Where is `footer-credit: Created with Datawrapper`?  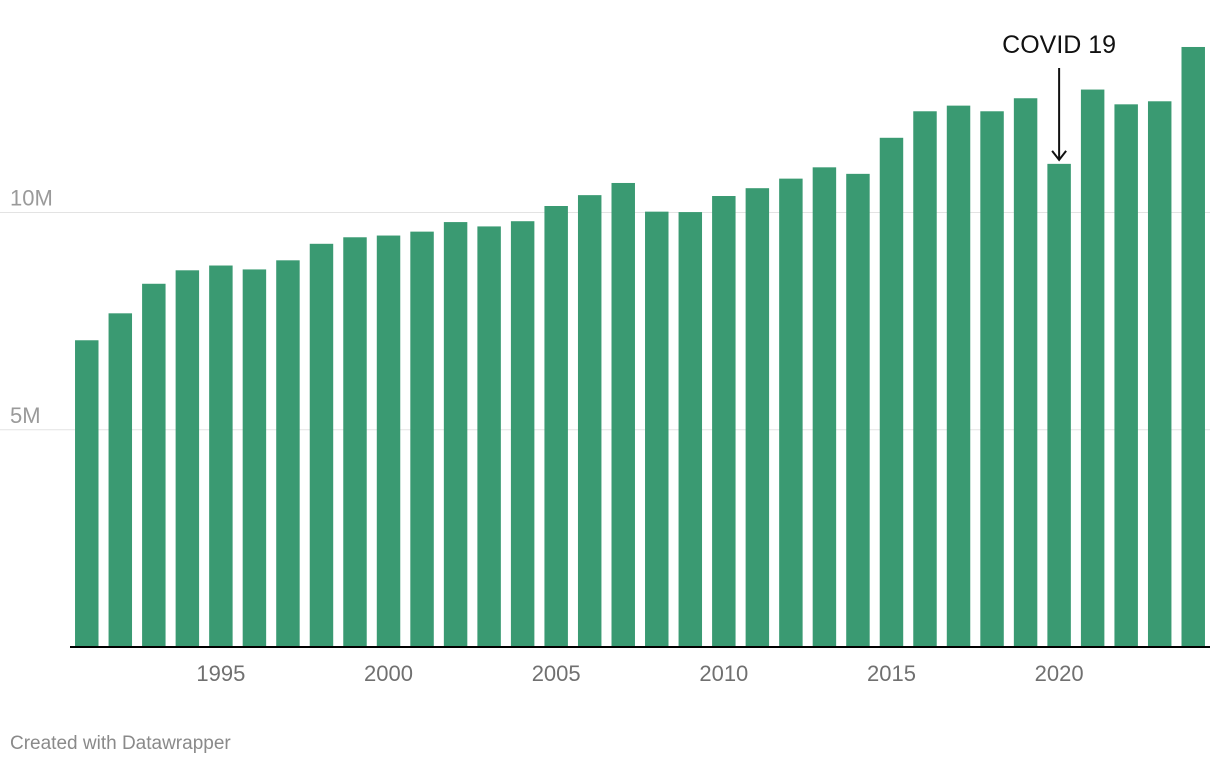 footer-credit: Created with Datawrapper is located at coordinates (120, 743).